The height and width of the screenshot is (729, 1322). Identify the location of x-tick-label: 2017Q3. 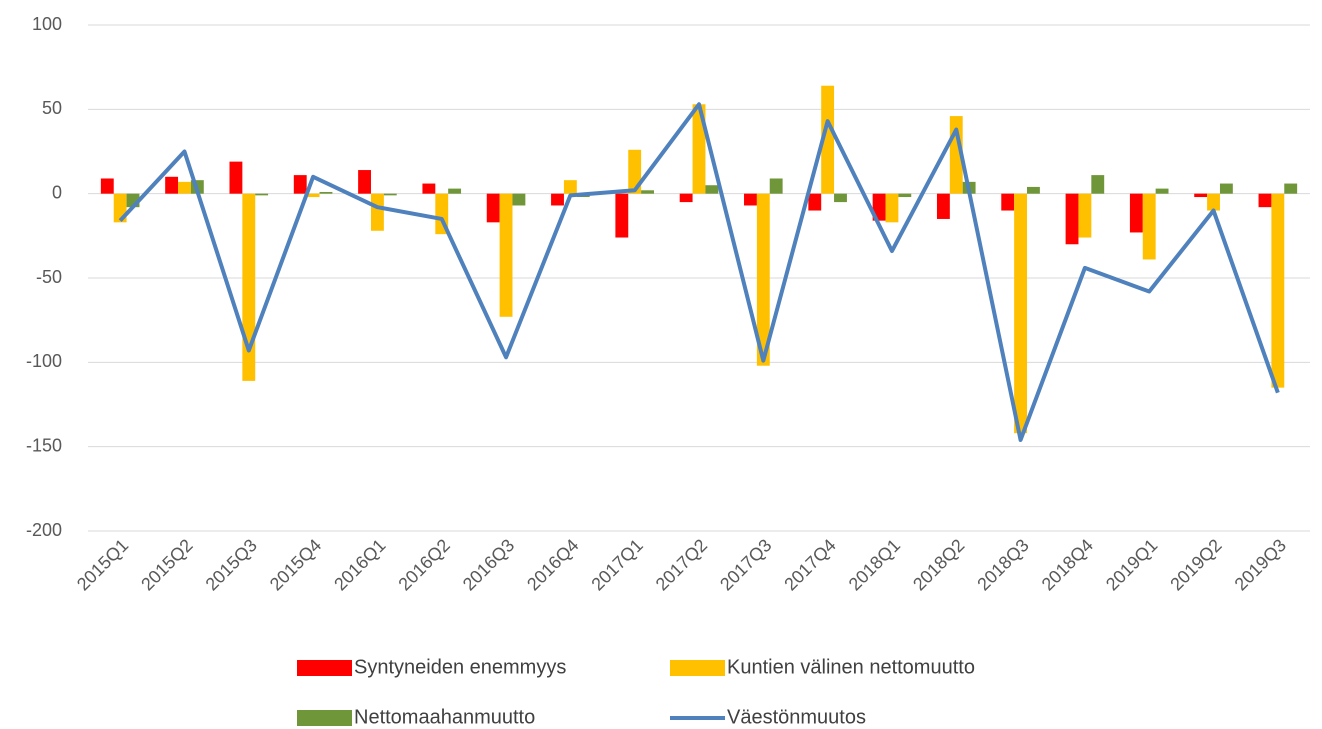
(745, 564).